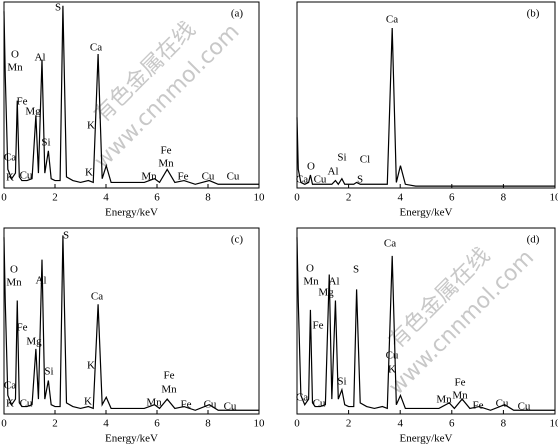 The width and height of the screenshot is (558, 447). I want to click on panel-label: (b), so click(533, 14).